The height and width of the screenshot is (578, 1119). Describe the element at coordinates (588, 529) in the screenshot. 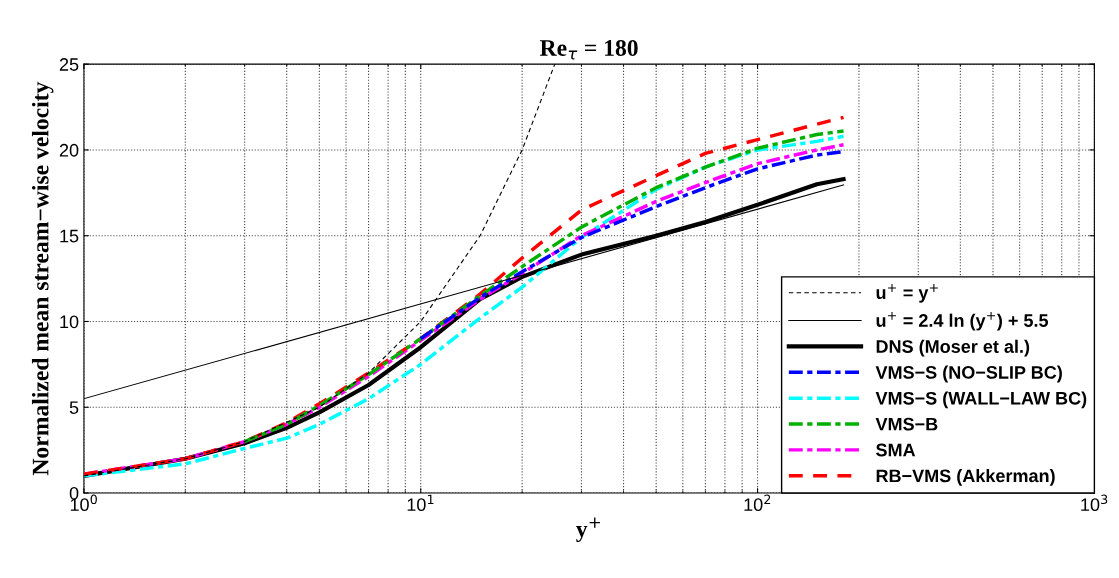

I see `x-axis-title: y$^{+}$` at that location.